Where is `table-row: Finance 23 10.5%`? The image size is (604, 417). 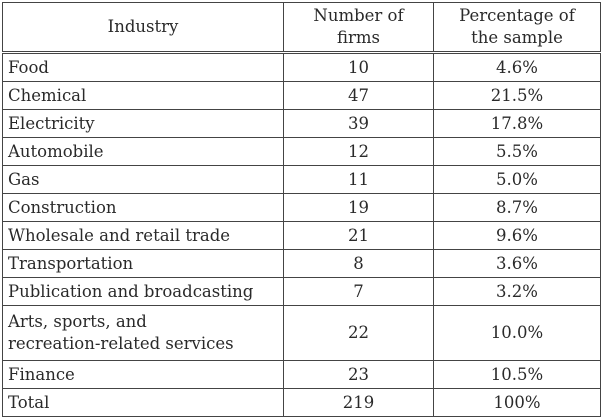 table-row: Finance 23 10.5% is located at coordinates (301, 374).